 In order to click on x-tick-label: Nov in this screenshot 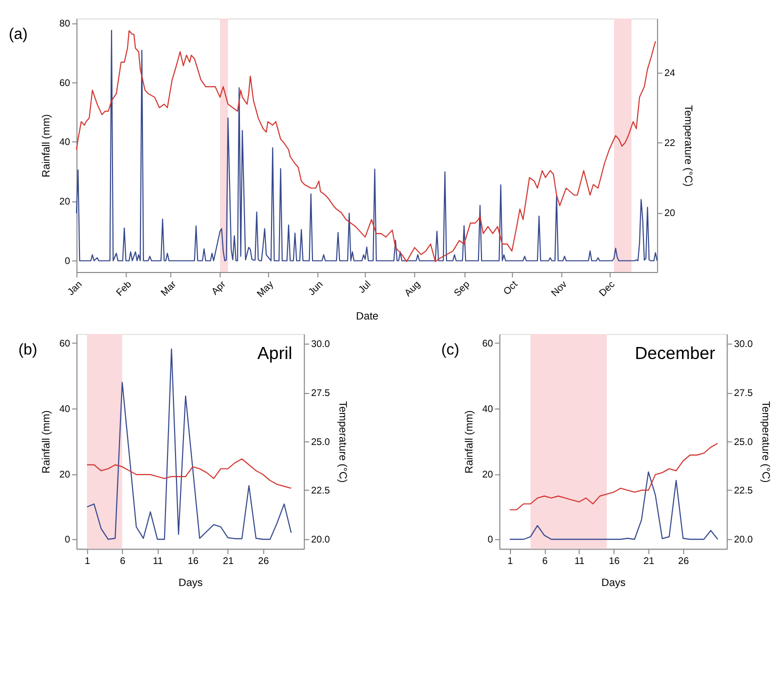, I will do `click(560, 289)`.